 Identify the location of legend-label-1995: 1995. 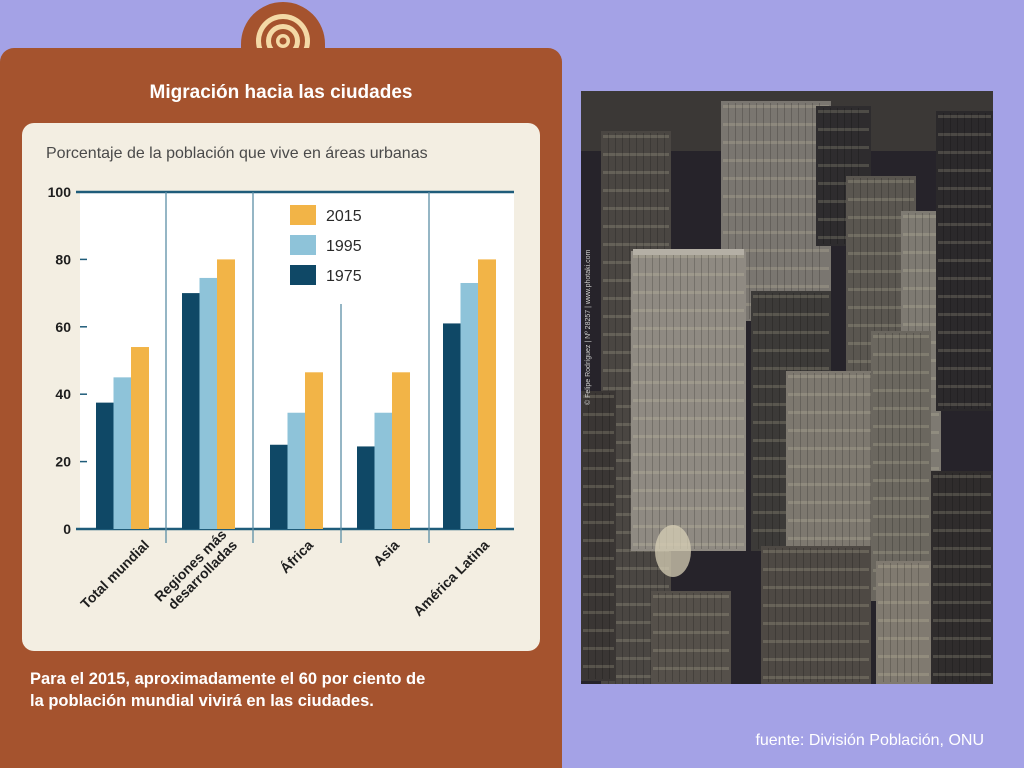
(344, 246).